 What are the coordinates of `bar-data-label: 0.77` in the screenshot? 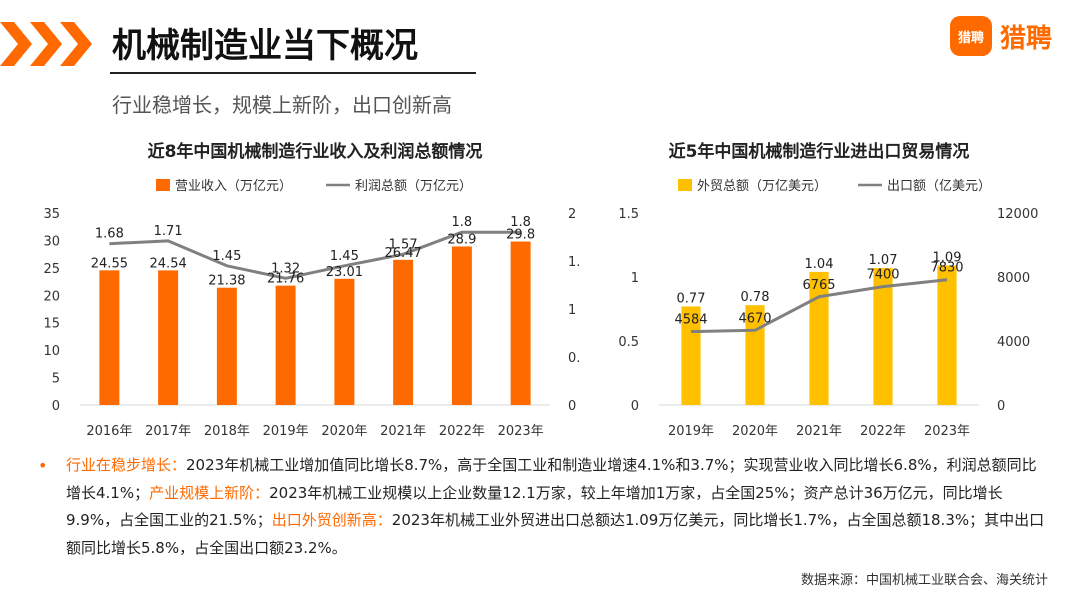 It's located at (691, 298).